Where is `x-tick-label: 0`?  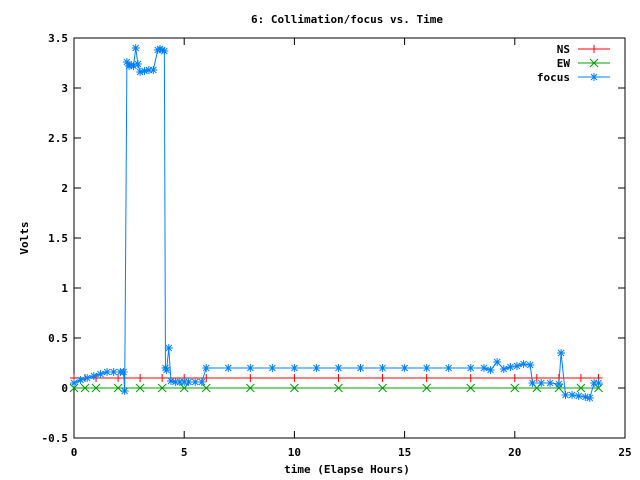
x-tick-label: 0 is located at coordinates (74, 452).